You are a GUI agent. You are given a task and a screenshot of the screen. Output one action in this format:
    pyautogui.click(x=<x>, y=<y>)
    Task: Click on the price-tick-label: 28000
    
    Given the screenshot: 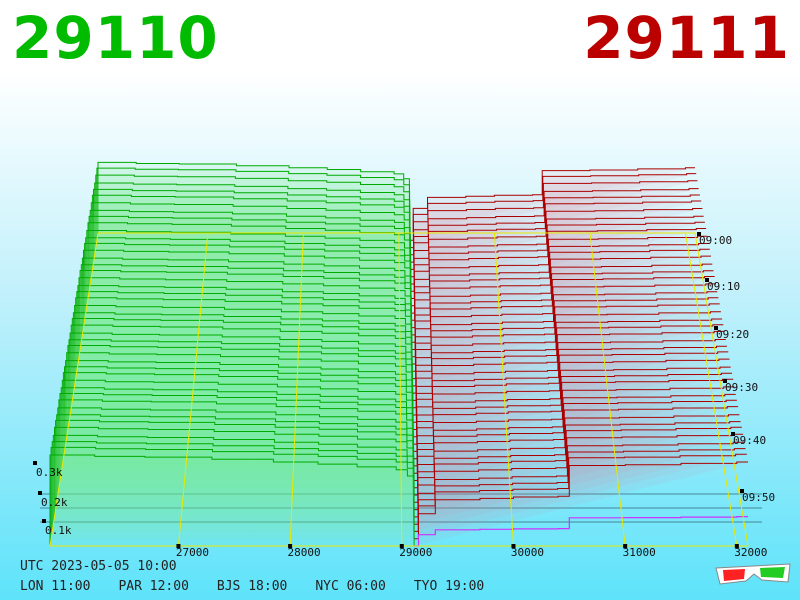 What is the action you would take?
    pyautogui.click(x=304, y=552)
    